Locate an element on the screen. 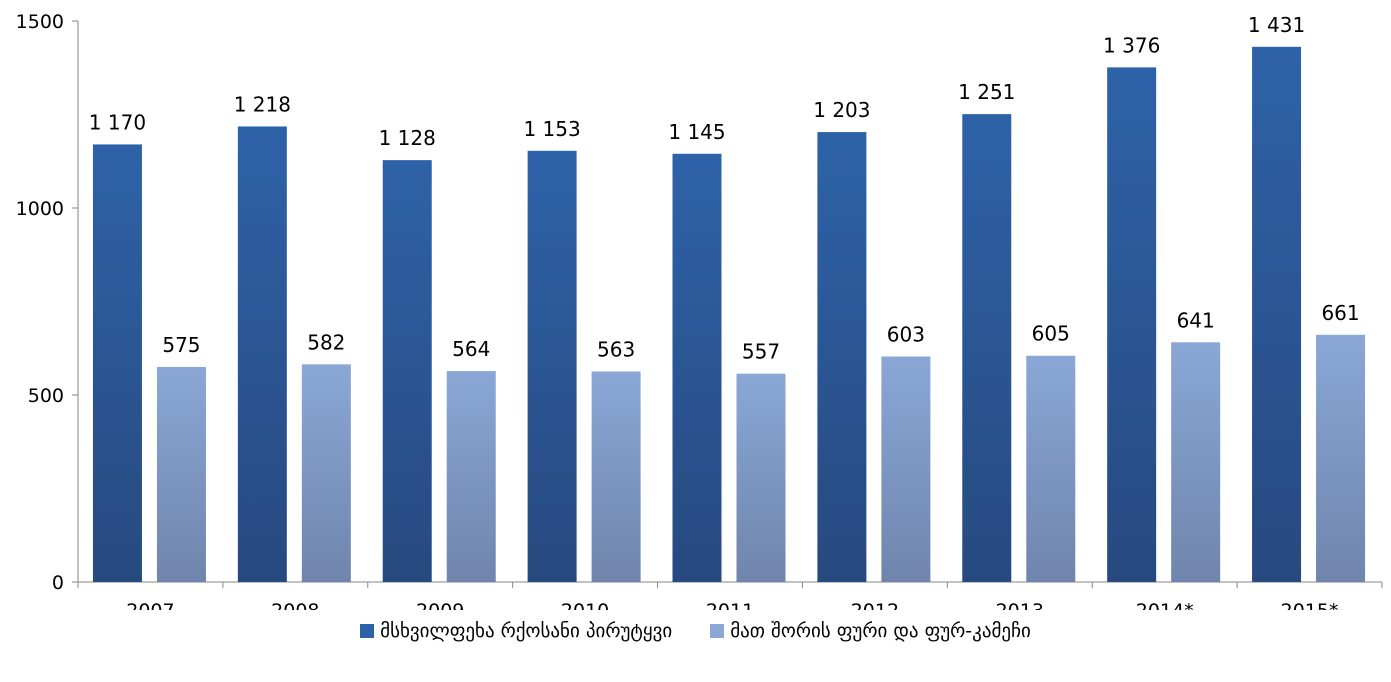 The width and height of the screenshot is (1391, 682). data-label-series-1: 1 218 is located at coordinates (262, 104).